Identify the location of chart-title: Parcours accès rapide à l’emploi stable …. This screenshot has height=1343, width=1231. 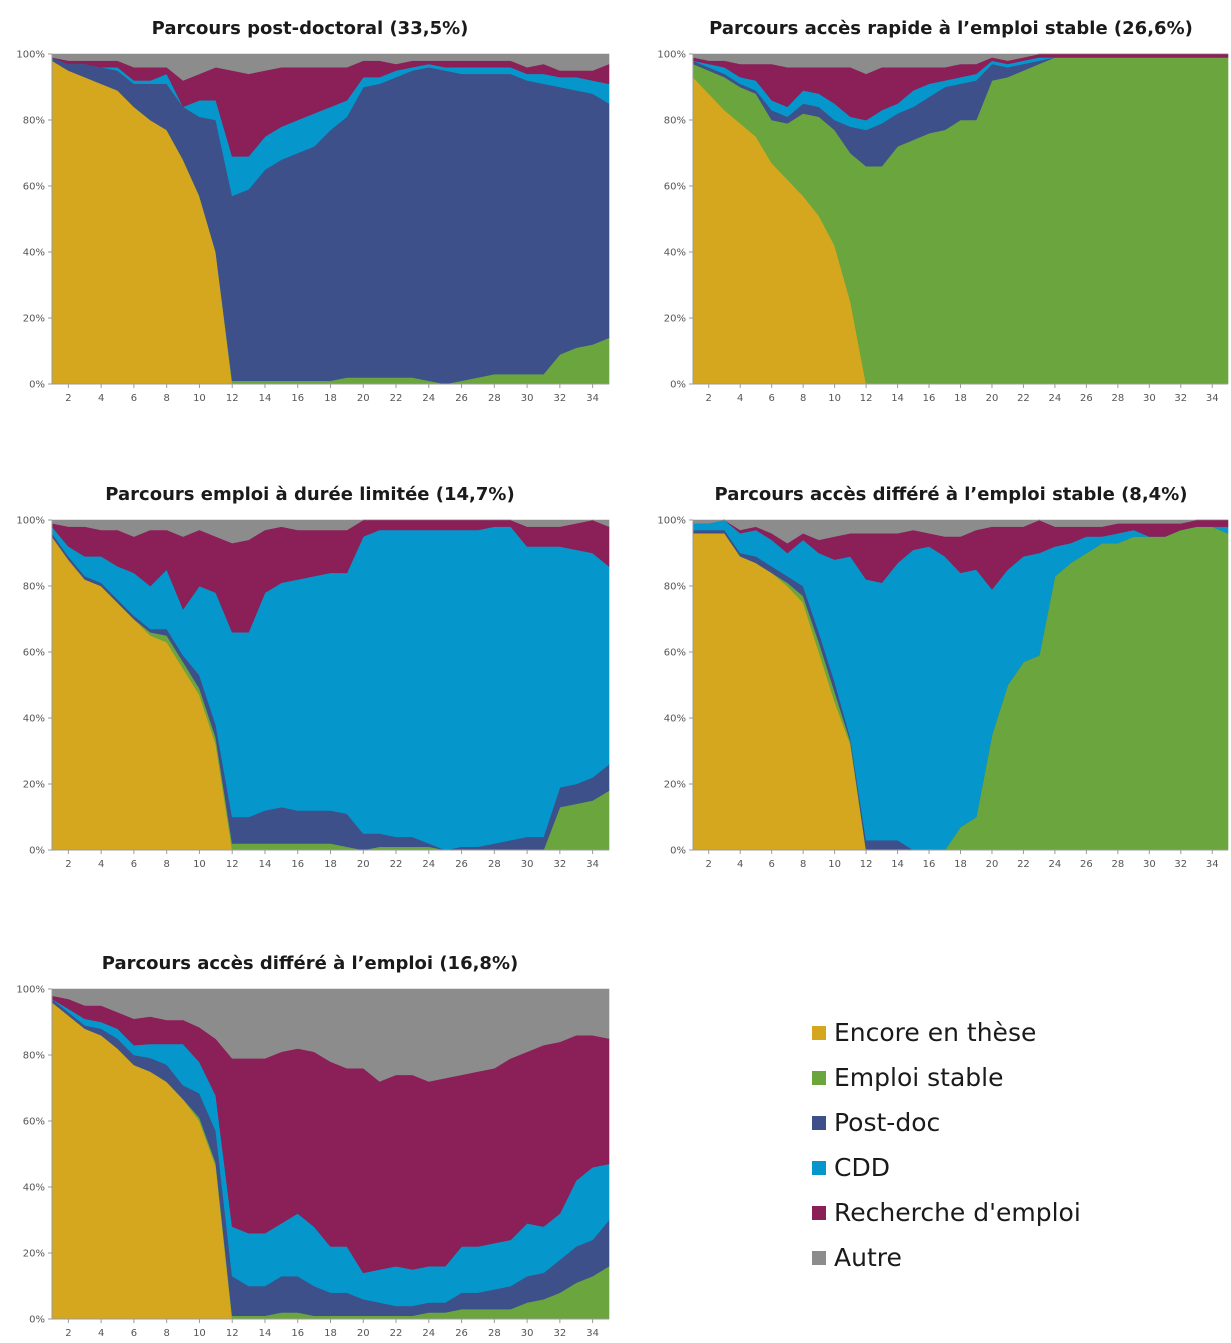
(951, 28).